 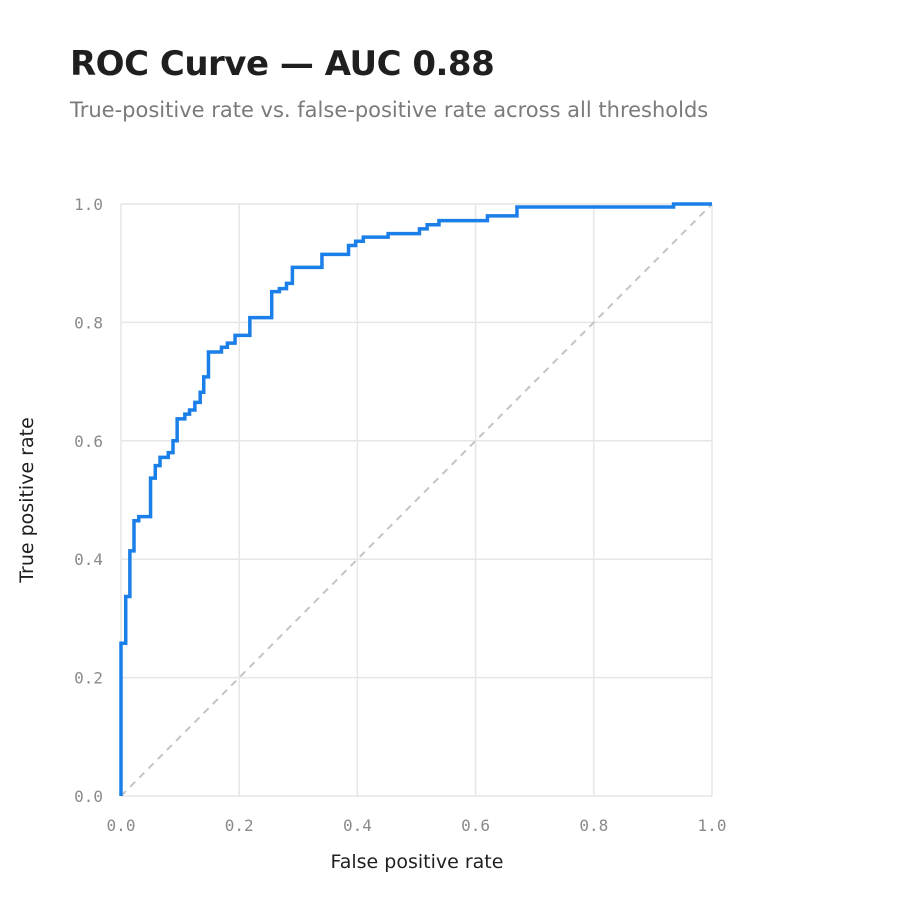 I want to click on y-tick-labels: 0.0 0.2 0.4 0.6 0.8 1.0, so click(x=88, y=500).